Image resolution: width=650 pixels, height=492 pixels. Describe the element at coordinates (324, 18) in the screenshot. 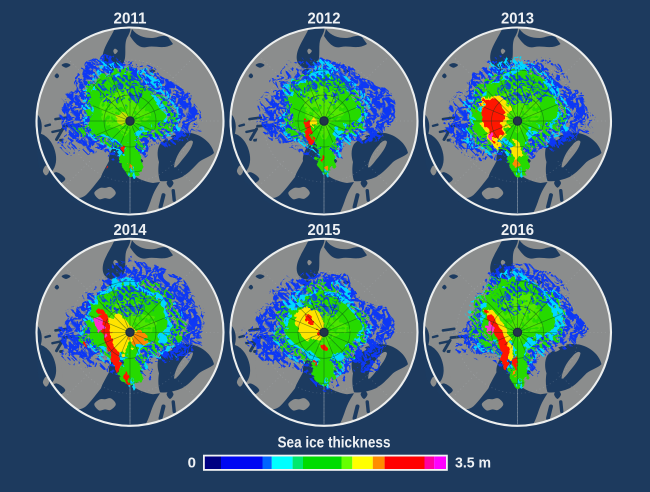

I see `svg-text: 2012` at that location.